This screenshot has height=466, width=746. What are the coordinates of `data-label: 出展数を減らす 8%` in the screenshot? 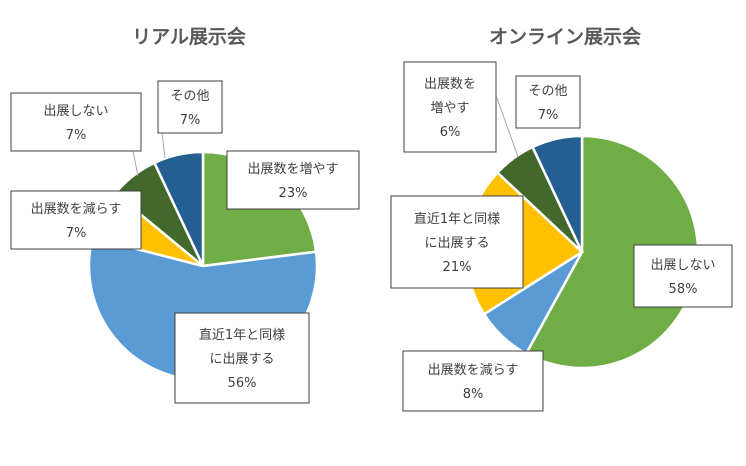 It's located at (473, 381).